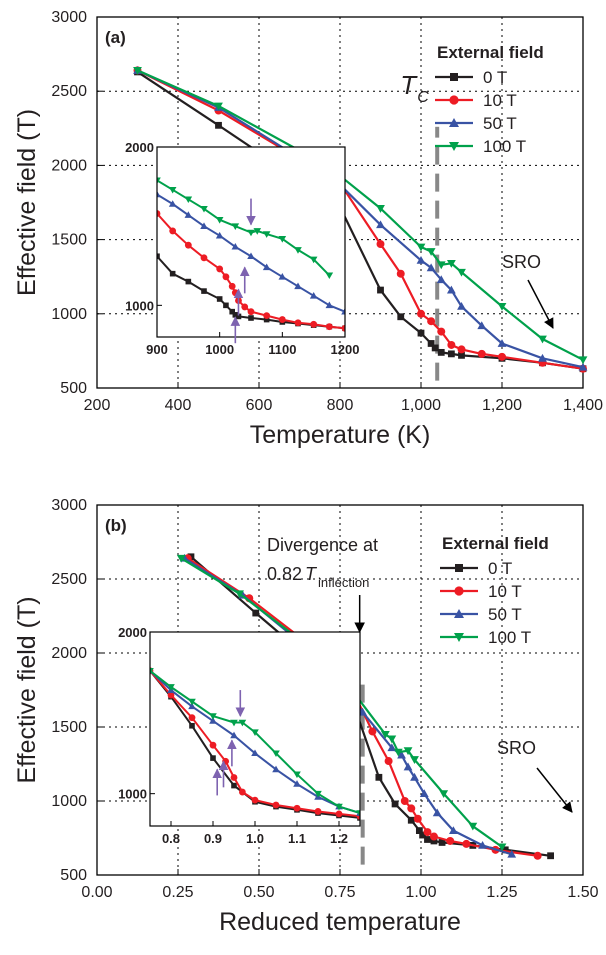 Image resolution: width=606 pixels, height=955 pixels. What do you see at coordinates (171, 838) in the screenshot?
I see `inset-x-tick-label: 0.8` at bounding box center [171, 838].